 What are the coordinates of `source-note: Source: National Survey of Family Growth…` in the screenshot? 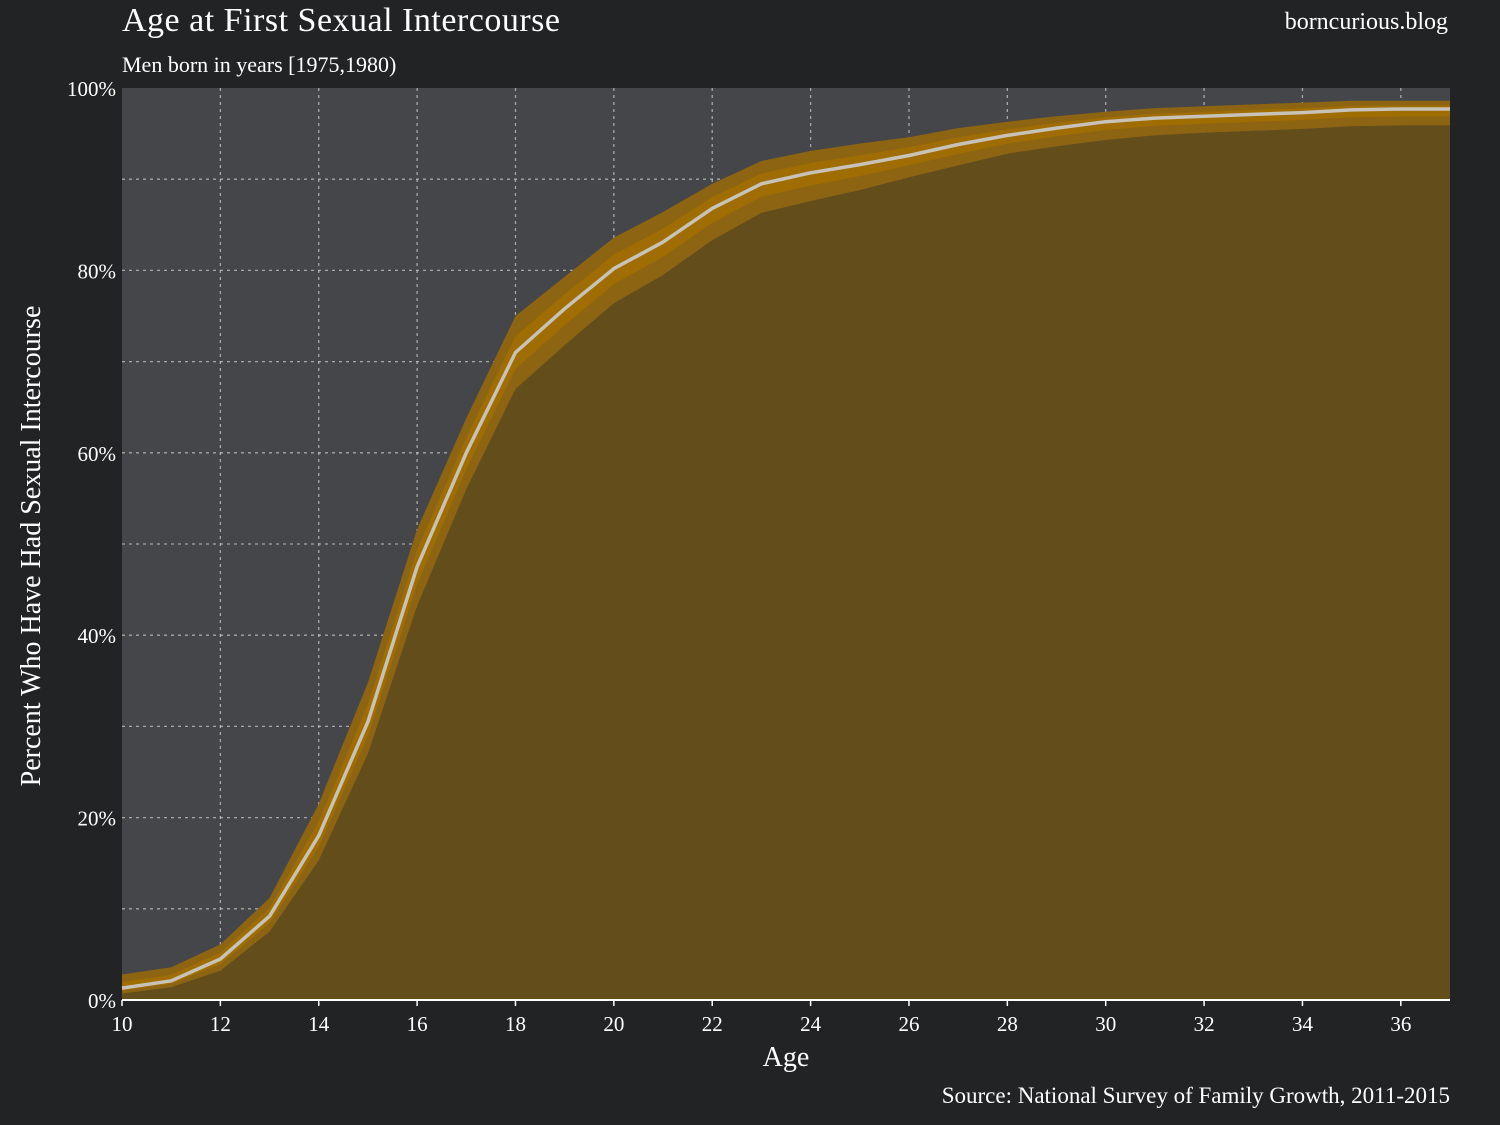 It's located at (1195, 1095).